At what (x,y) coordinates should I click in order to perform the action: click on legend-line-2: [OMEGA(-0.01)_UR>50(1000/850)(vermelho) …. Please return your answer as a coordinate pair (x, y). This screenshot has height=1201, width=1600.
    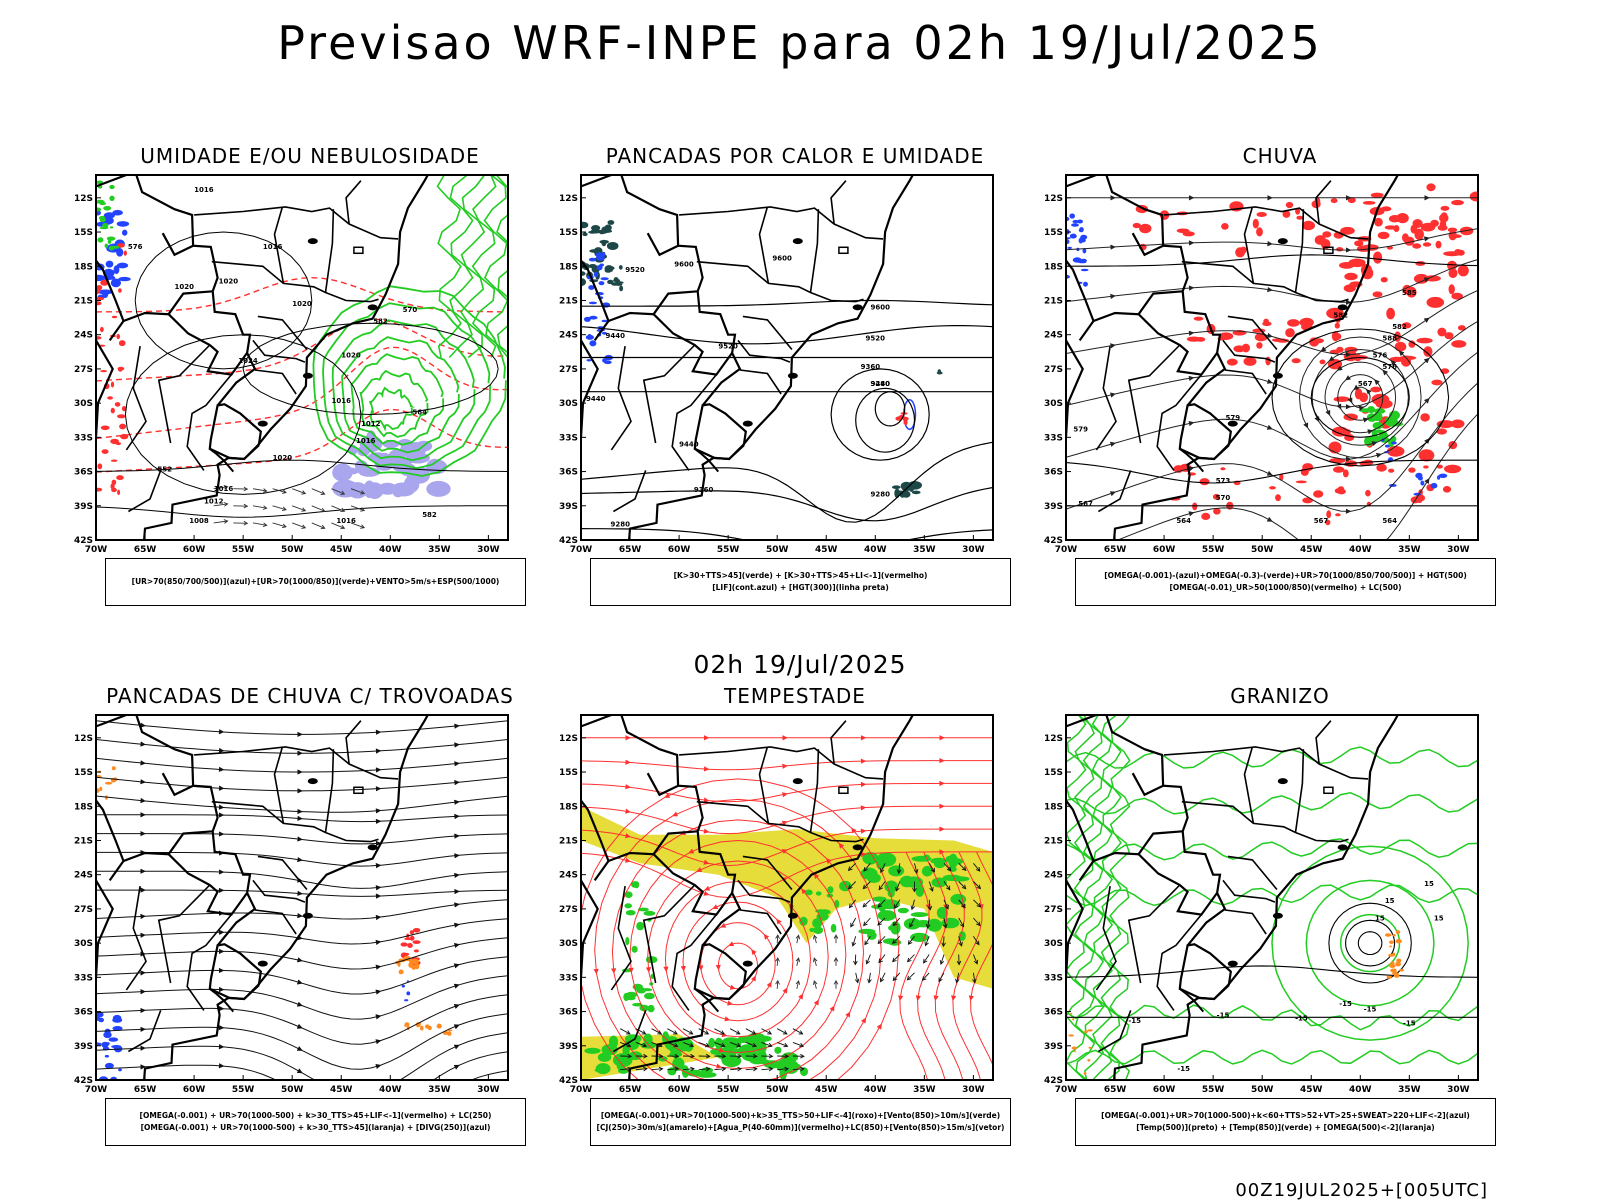
    Looking at the image, I should click on (1285, 588).